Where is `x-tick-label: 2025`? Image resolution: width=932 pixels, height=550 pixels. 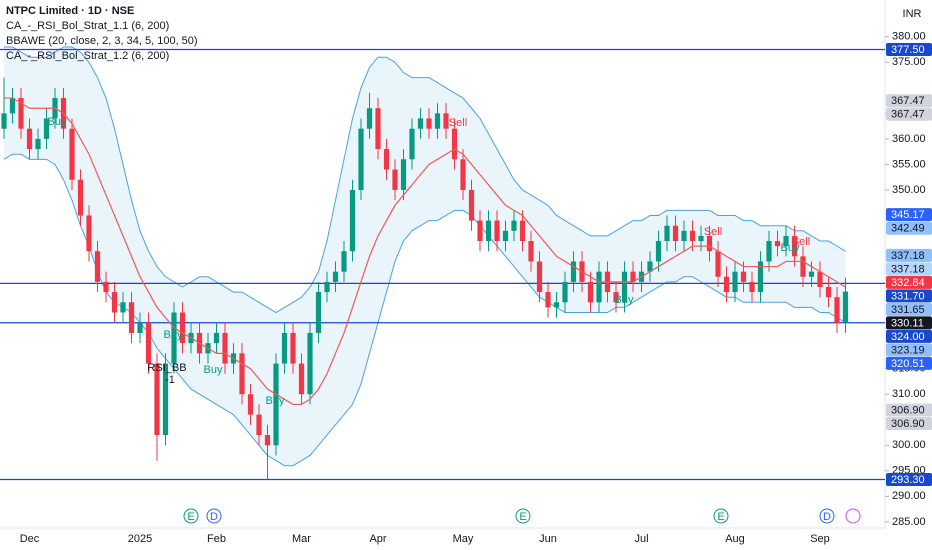 x-tick-label: 2025 is located at coordinates (140, 539).